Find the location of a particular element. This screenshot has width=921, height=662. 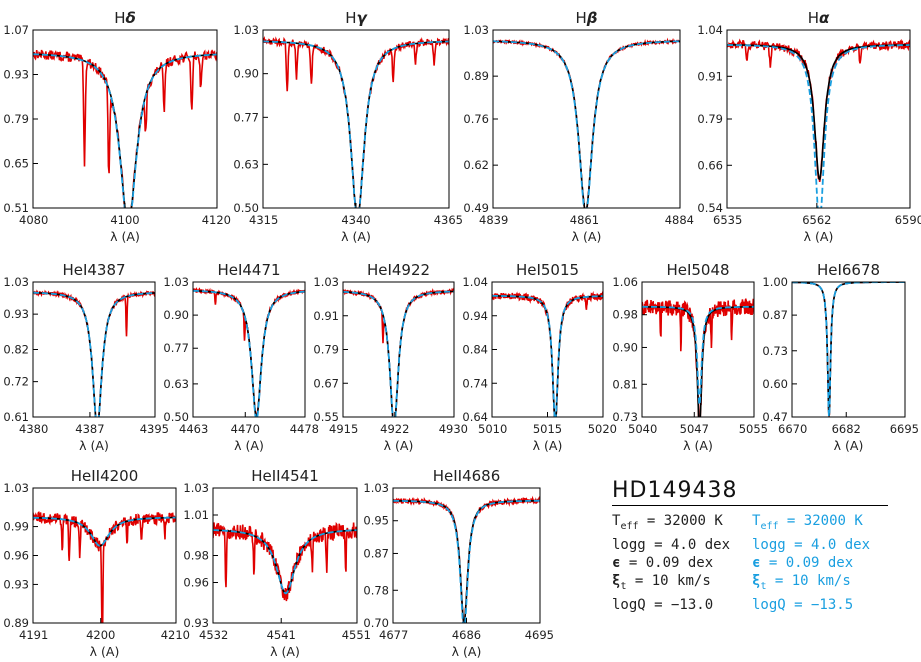

x-tick-label: 5040 is located at coordinates (642, 429).